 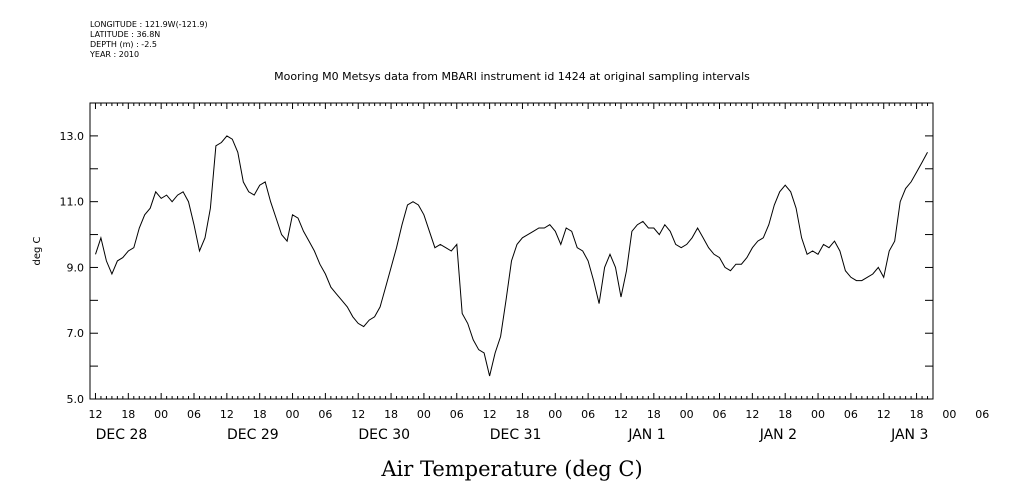 What do you see at coordinates (37, 250) in the screenshot?
I see `y-axis-label: deg C` at bounding box center [37, 250].